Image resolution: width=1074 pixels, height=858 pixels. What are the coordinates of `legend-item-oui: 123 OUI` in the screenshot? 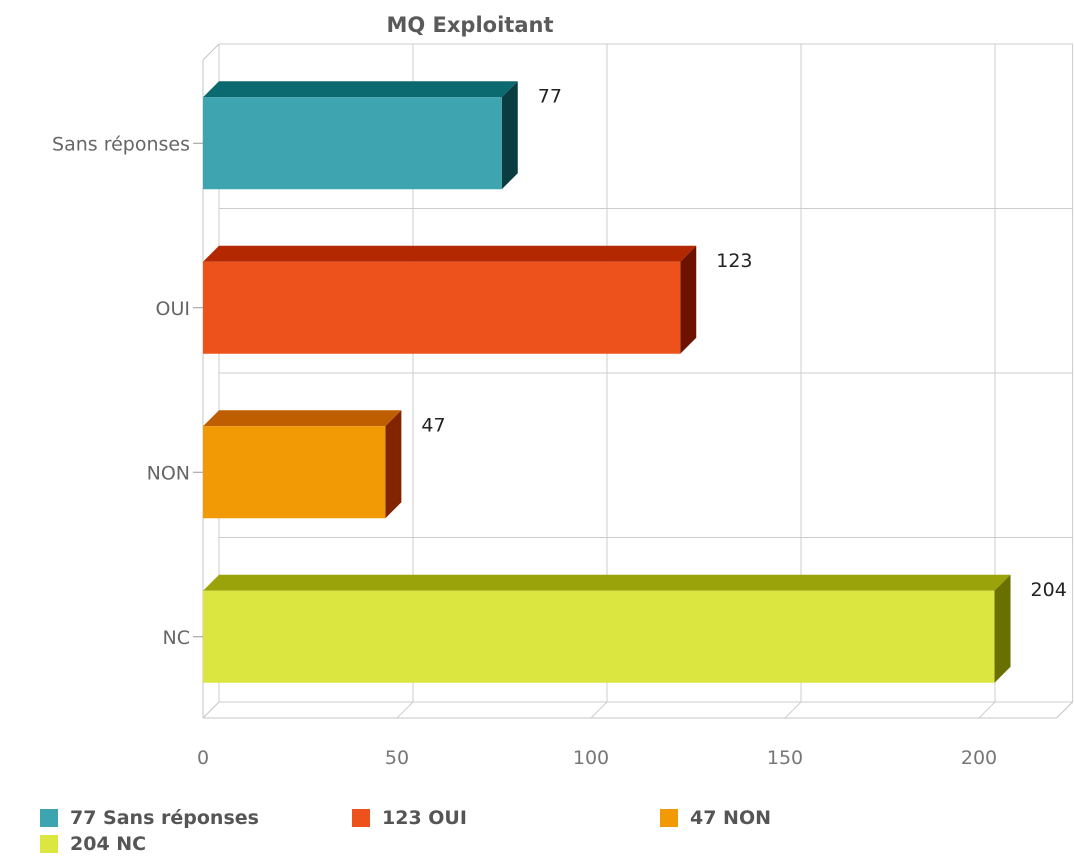 It's located at (409, 818).